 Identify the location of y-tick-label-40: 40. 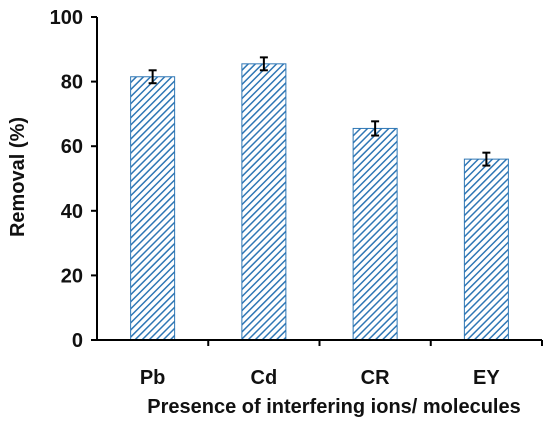
(72, 212).